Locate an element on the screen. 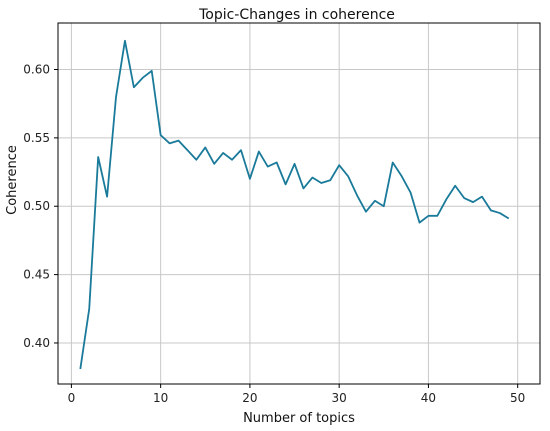  y-tick-label: 0.60 is located at coordinates (36, 69).